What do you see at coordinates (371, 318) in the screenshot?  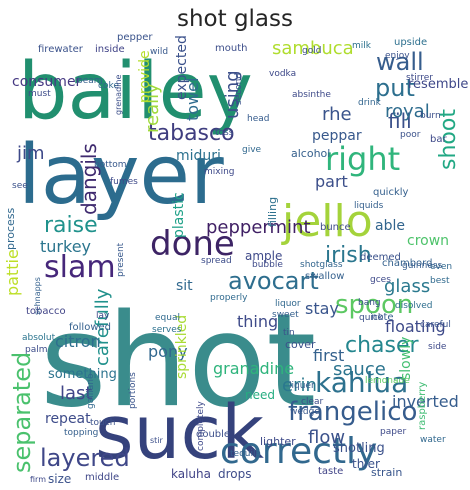 I see `word-quick: quick` at bounding box center [371, 318].